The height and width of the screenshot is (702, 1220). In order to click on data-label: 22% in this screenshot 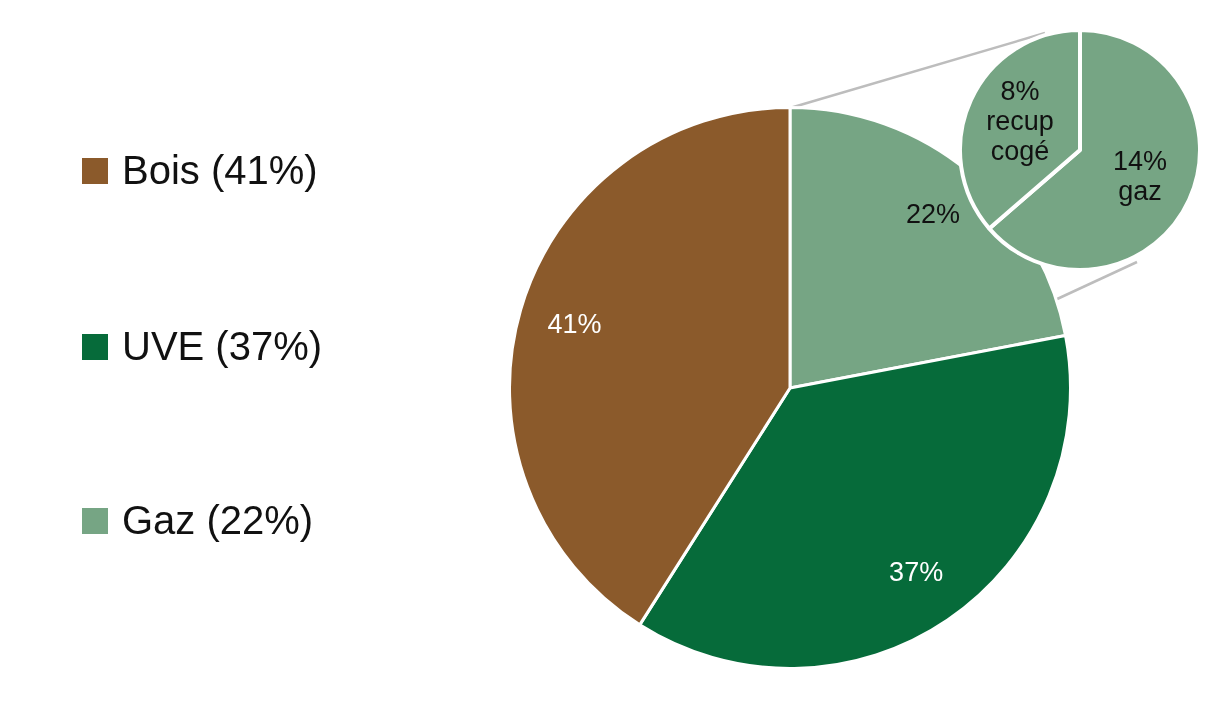, I will do `click(933, 213)`.